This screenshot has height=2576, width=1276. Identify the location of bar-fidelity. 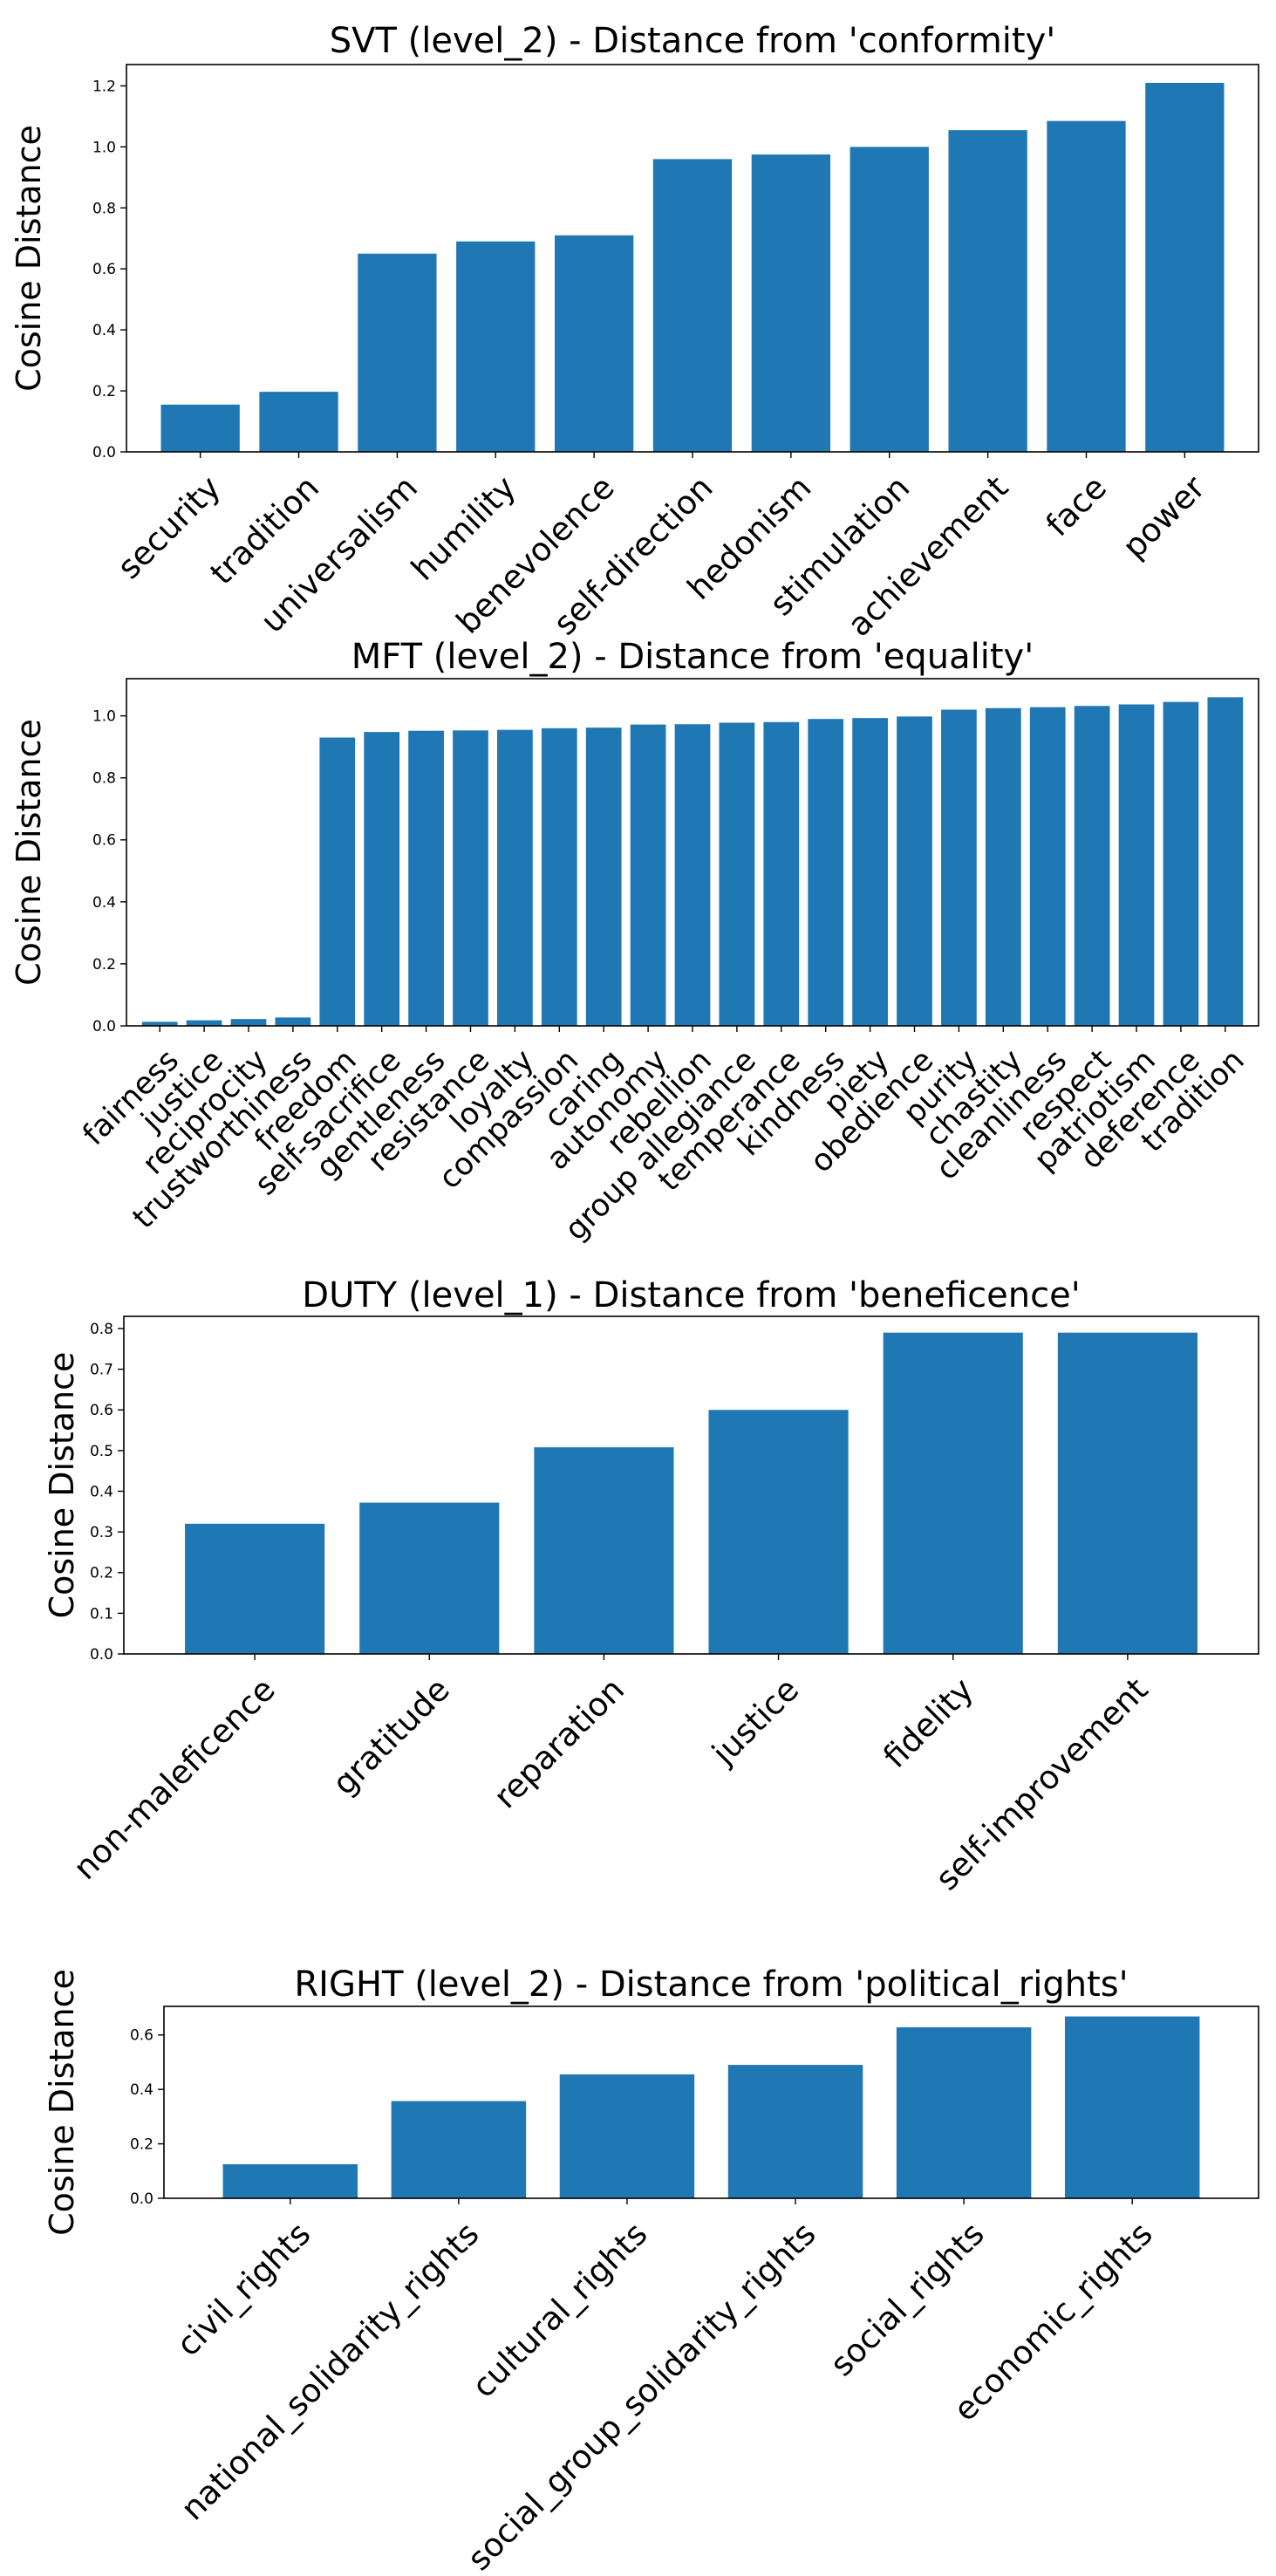
(953, 1493).